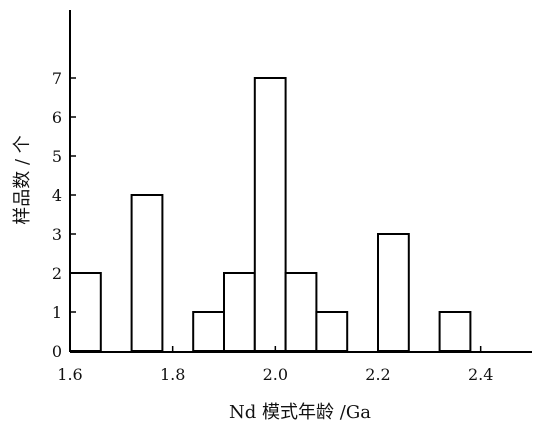  Describe the element at coordinates (57, 156) in the screenshot. I see `y-tick-label-5: 5` at that location.